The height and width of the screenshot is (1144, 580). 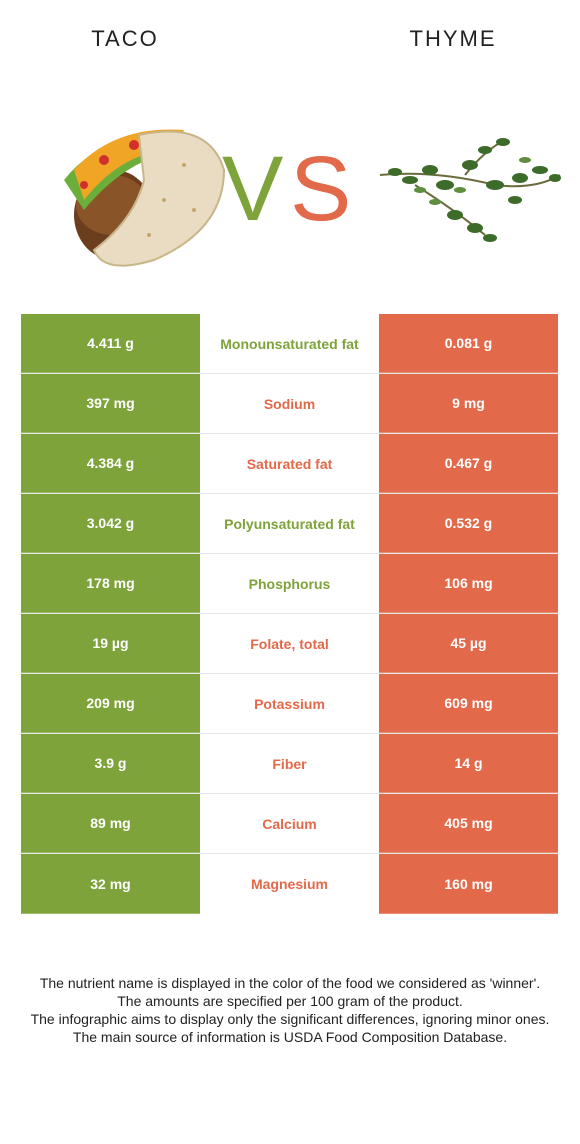 I want to click on nutrient-name: Magnesium, so click(x=289, y=884).